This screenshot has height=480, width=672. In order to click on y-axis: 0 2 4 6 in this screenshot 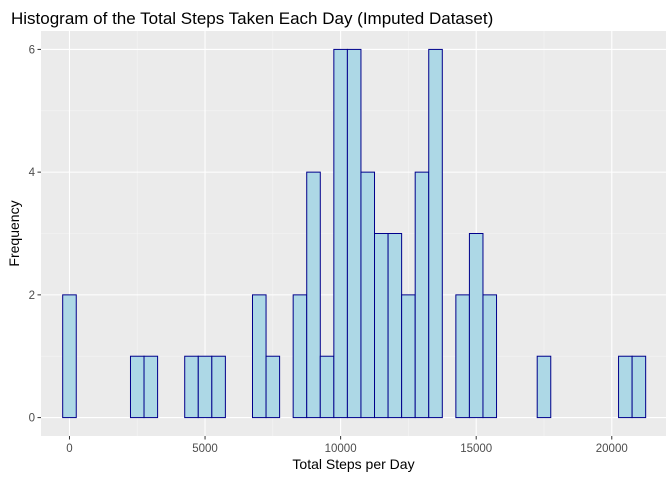, I will do `click(35, 234)`.